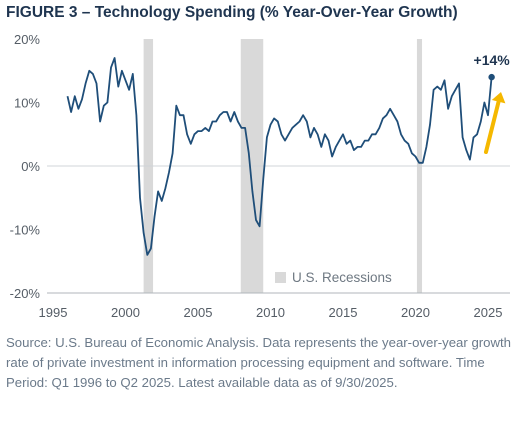 This screenshot has width=525, height=423. Describe the element at coordinates (25, 293) in the screenshot. I see `y-tick-label: -20%` at that location.